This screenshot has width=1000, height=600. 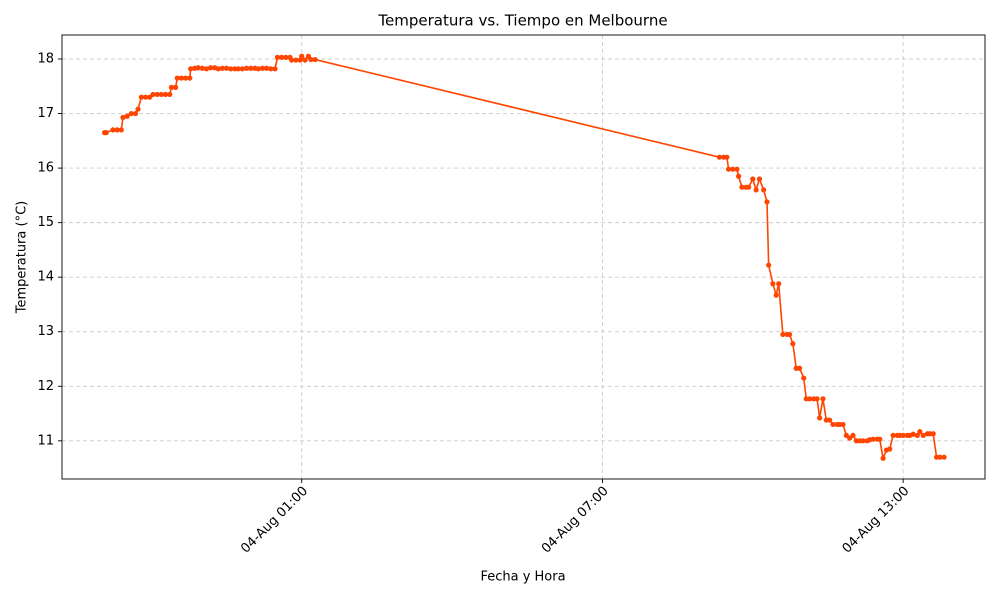 What do you see at coordinates (45, 59) in the screenshot?
I see `y-tick-label: 18` at bounding box center [45, 59].